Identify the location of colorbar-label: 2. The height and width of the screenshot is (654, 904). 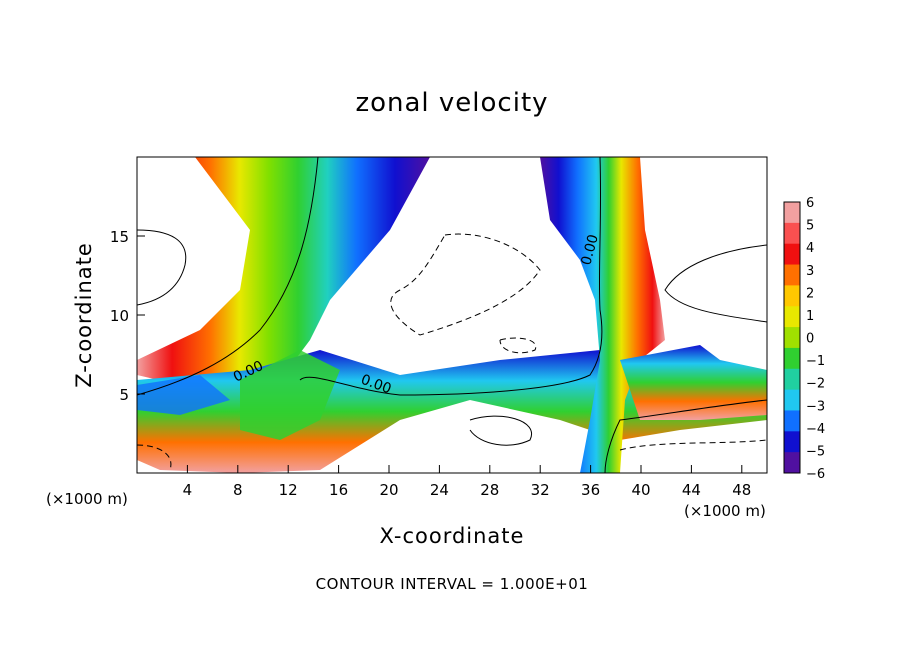
(810, 293).